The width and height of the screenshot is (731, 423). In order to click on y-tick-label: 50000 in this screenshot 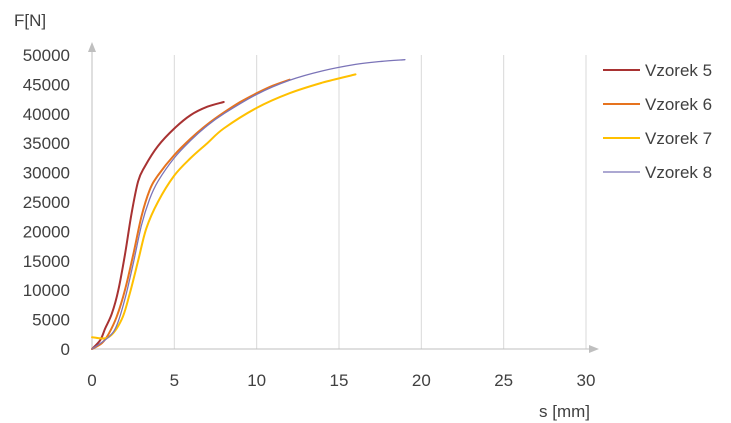, I will do `click(46, 55)`.